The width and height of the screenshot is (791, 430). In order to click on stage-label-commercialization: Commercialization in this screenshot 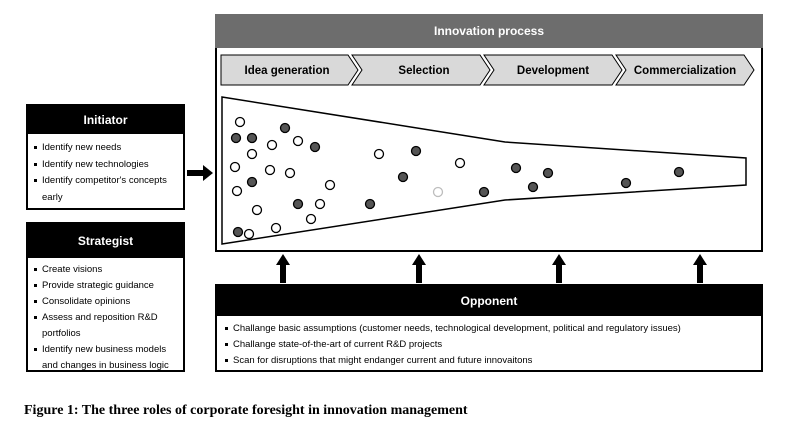, I will do `click(685, 71)`.